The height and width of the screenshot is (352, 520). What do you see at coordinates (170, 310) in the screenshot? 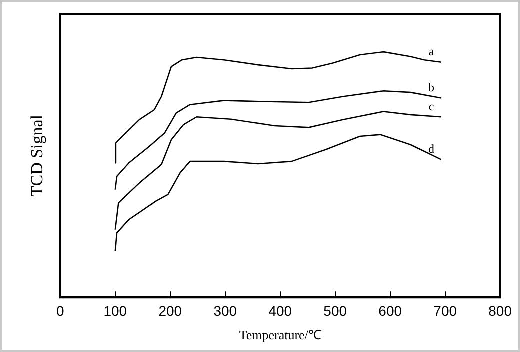
I see `x-tick-label: 200` at bounding box center [170, 310].